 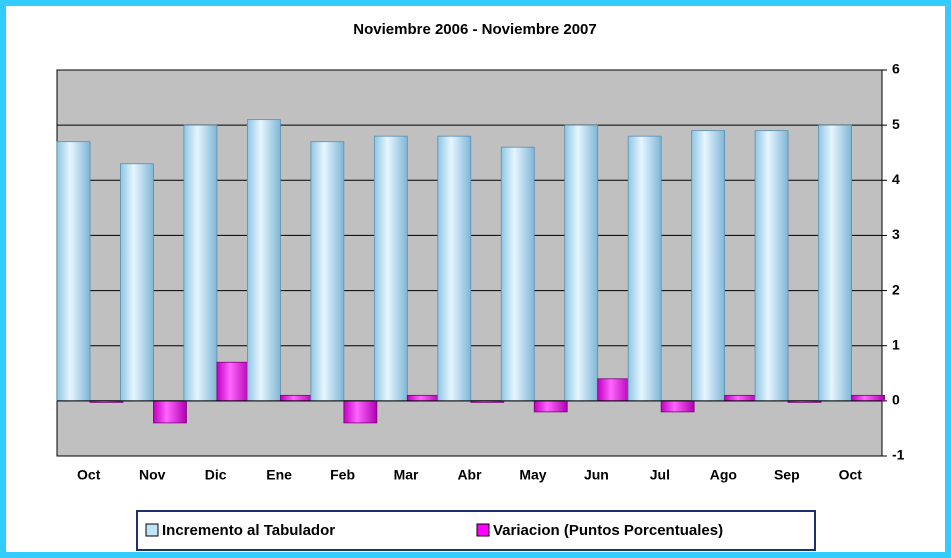 I want to click on y-tick-label: 0, so click(x=896, y=400).